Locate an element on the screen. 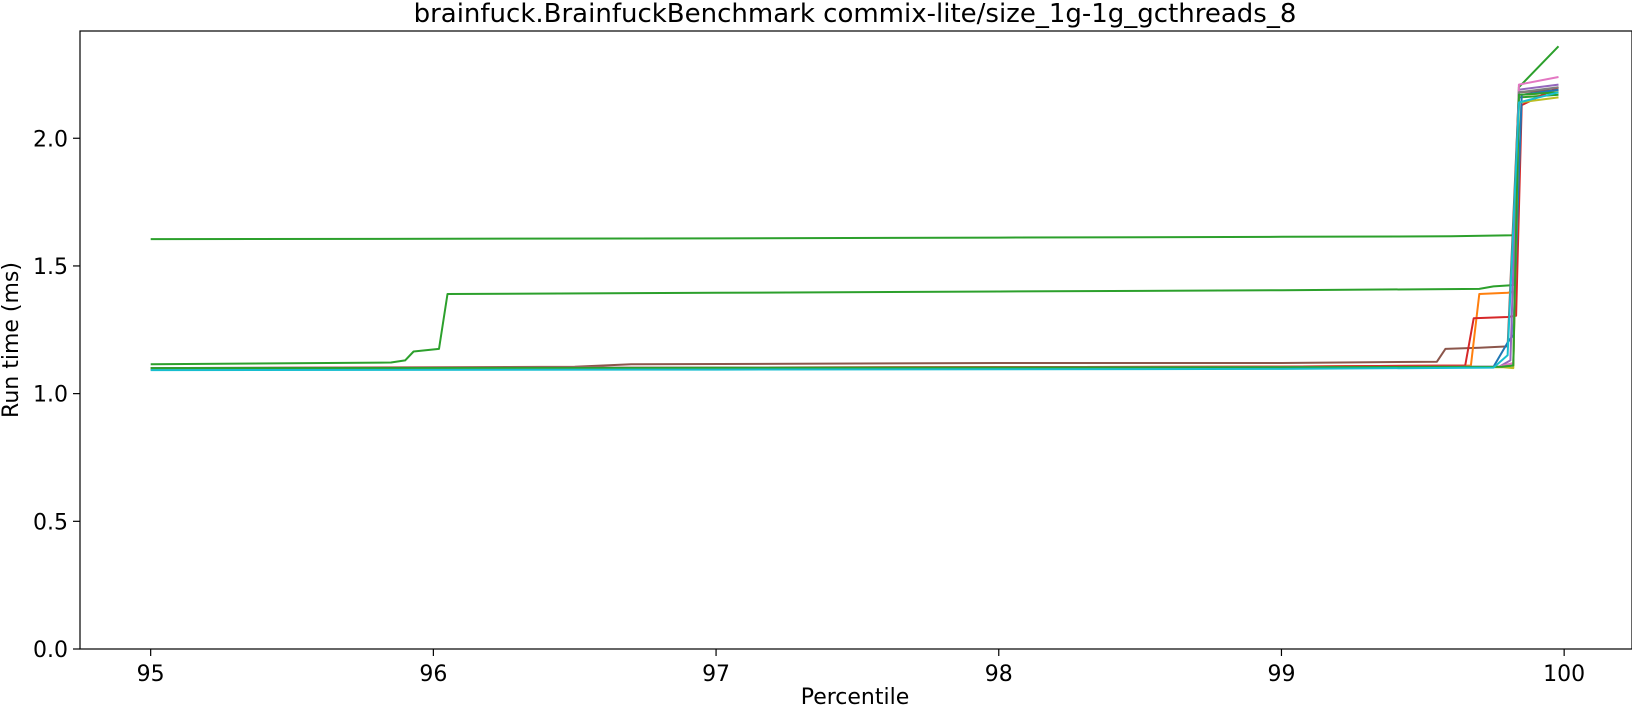  y-tick-label: 1.5 is located at coordinates (50, 267).